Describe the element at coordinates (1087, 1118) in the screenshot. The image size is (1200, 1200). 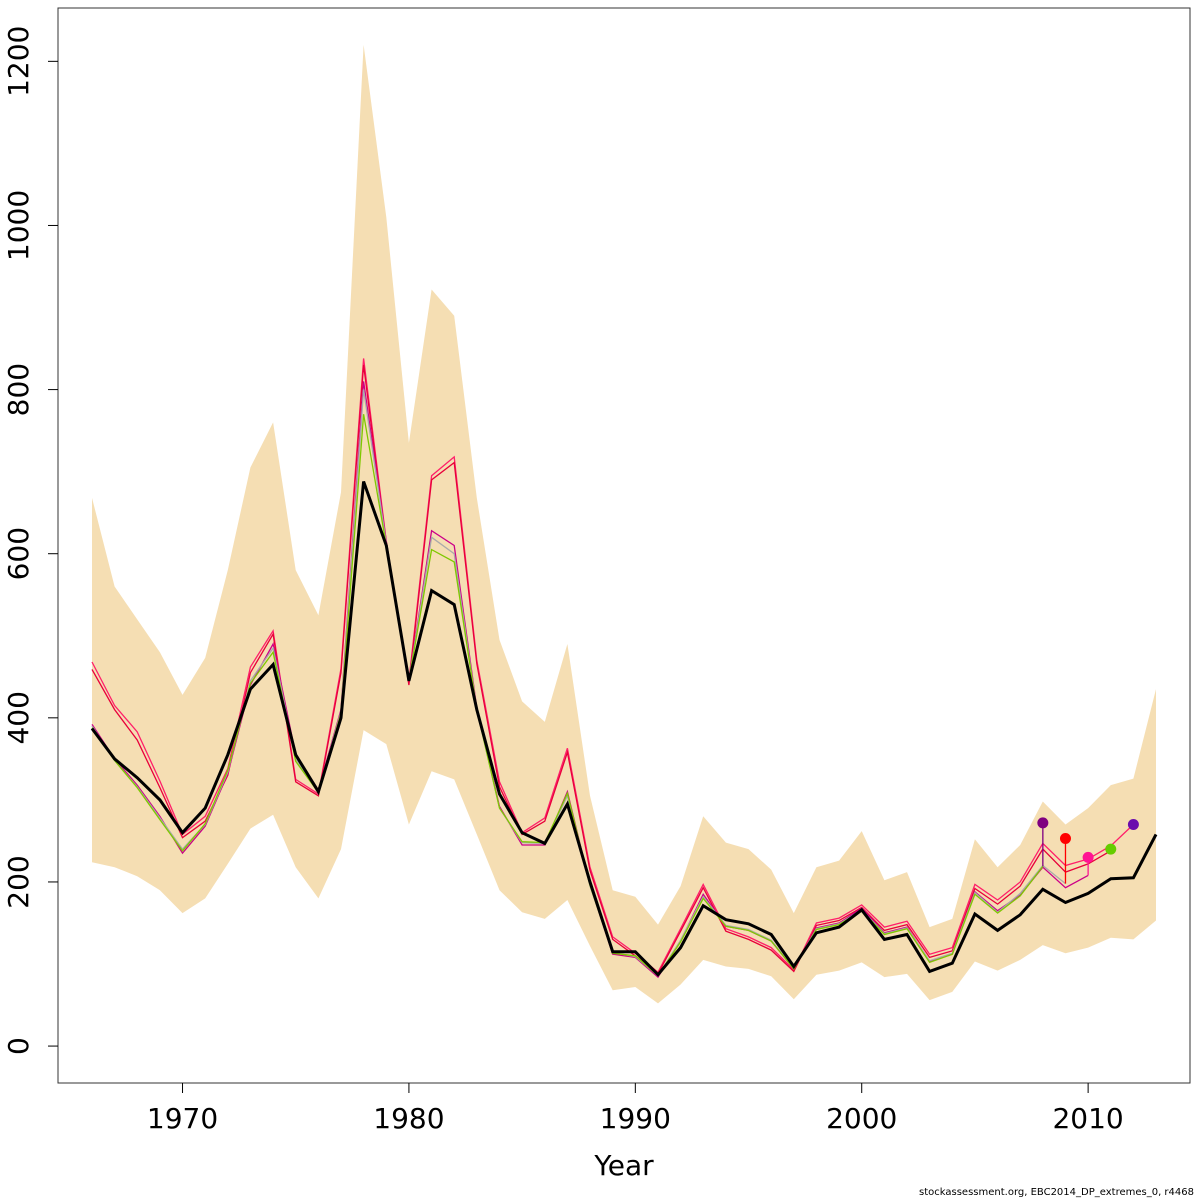
I see `x-tick-label: 2010` at that location.